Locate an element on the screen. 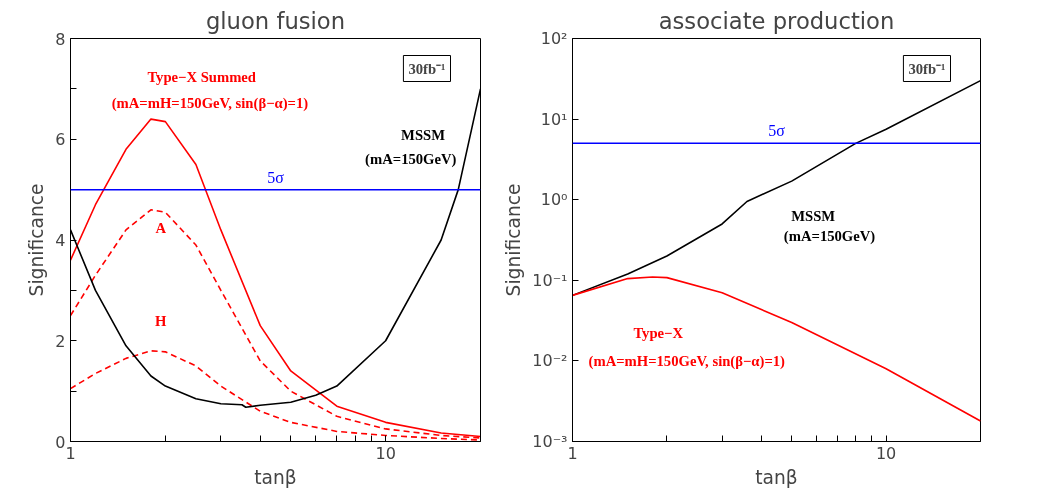 This screenshot has width=1038, height=497. chart-title: gluon fusion is located at coordinates (275, 20).